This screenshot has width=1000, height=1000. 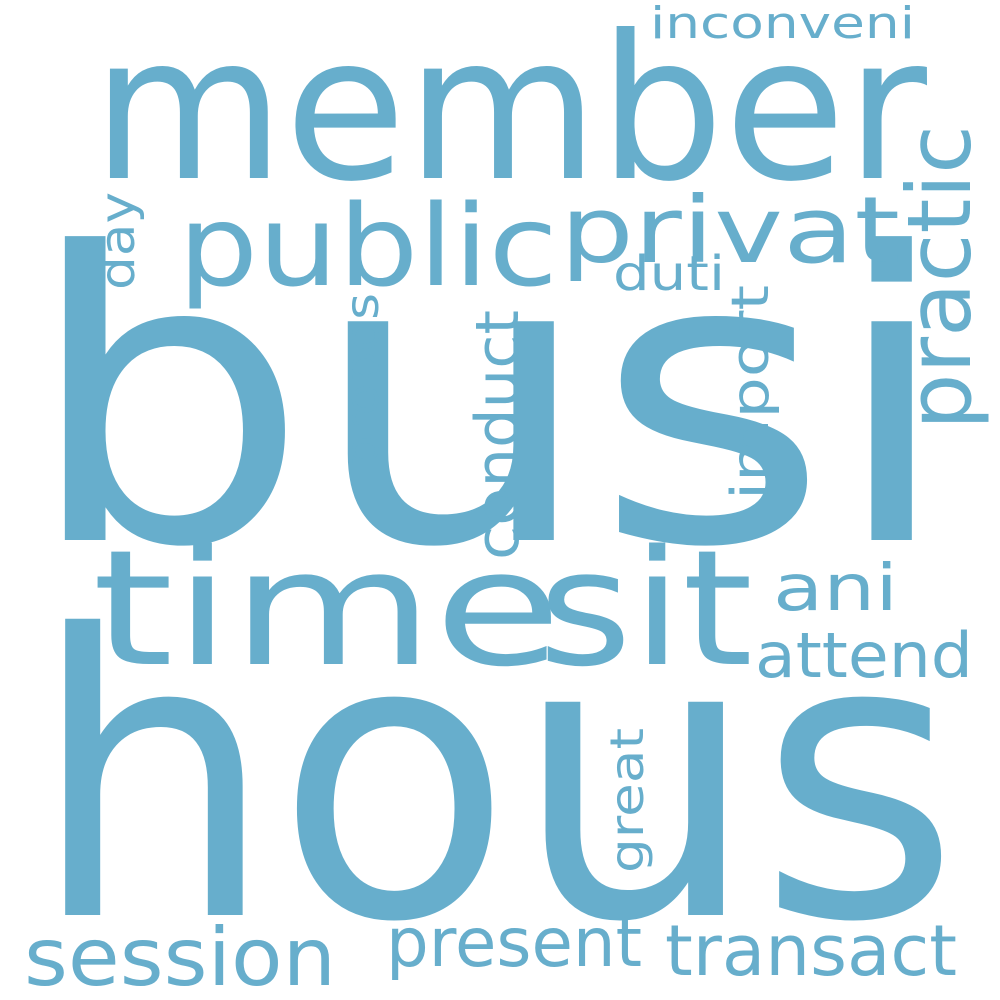 I want to click on word-privat: privat, so click(x=730, y=230).